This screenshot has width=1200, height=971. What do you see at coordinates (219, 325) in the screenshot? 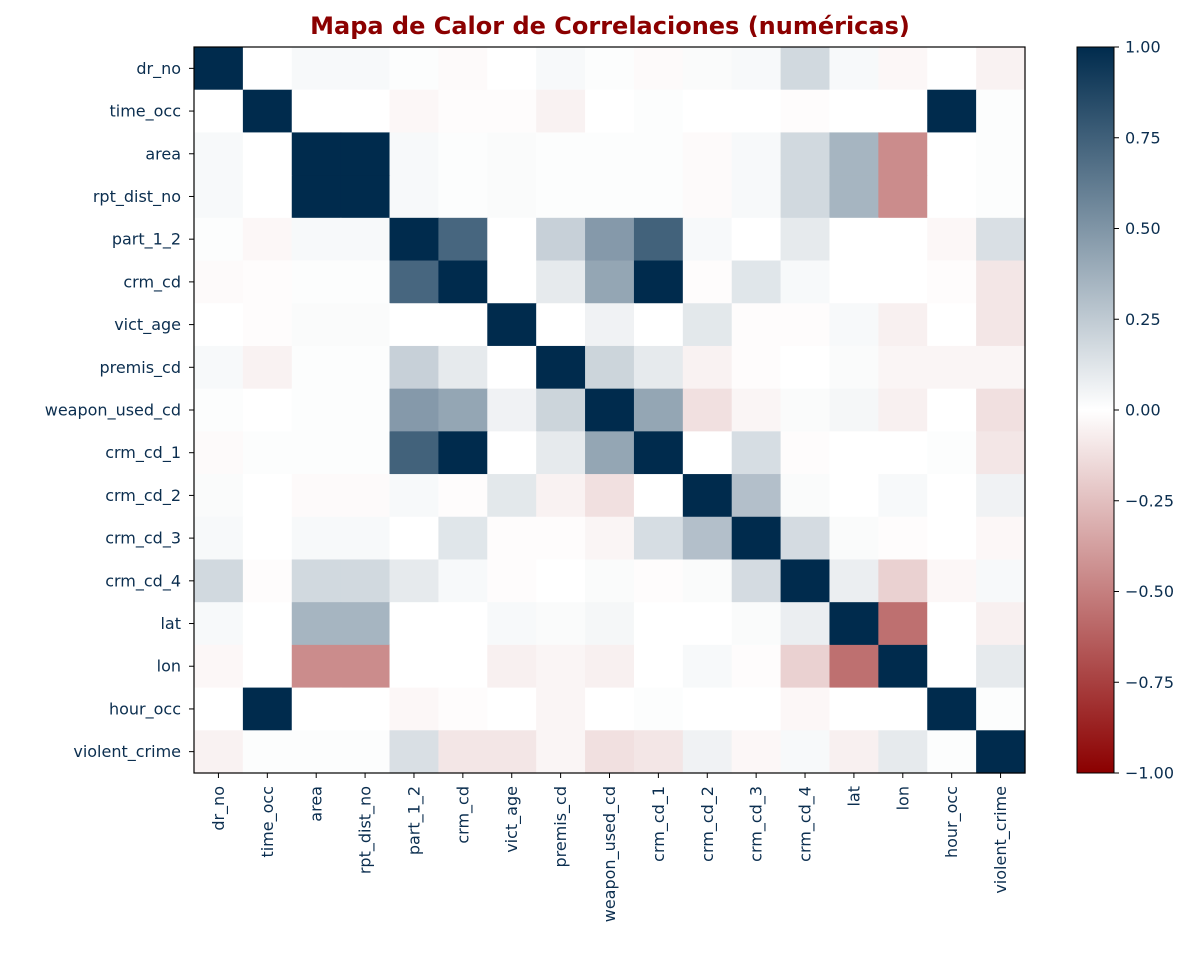
I see `heatmap-cell-vict_age-dr_no` at bounding box center [219, 325].